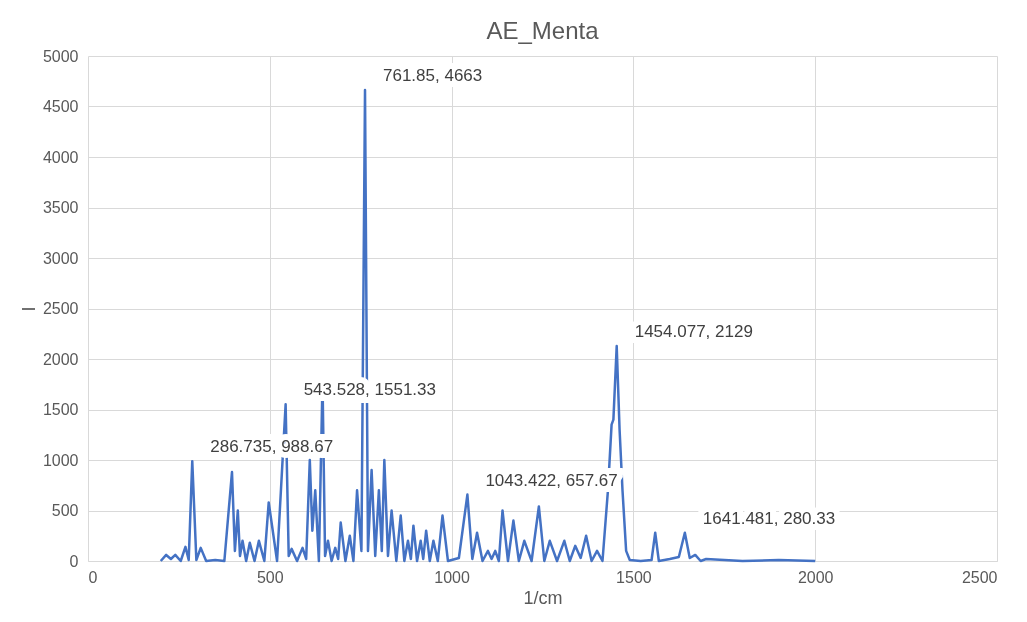  What do you see at coordinates (60, 56) in the screenshot?
I see `y-tick-label: 5000` at bounding box center [60, 56].